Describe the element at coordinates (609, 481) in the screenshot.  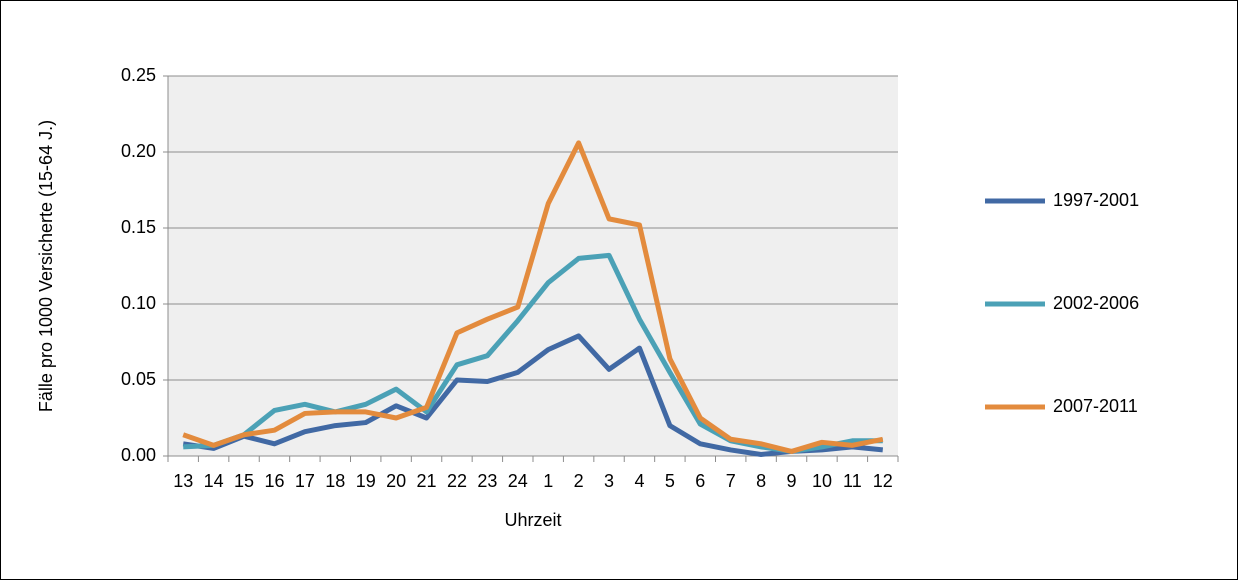
I see `x-tick-label: 3` at that location.